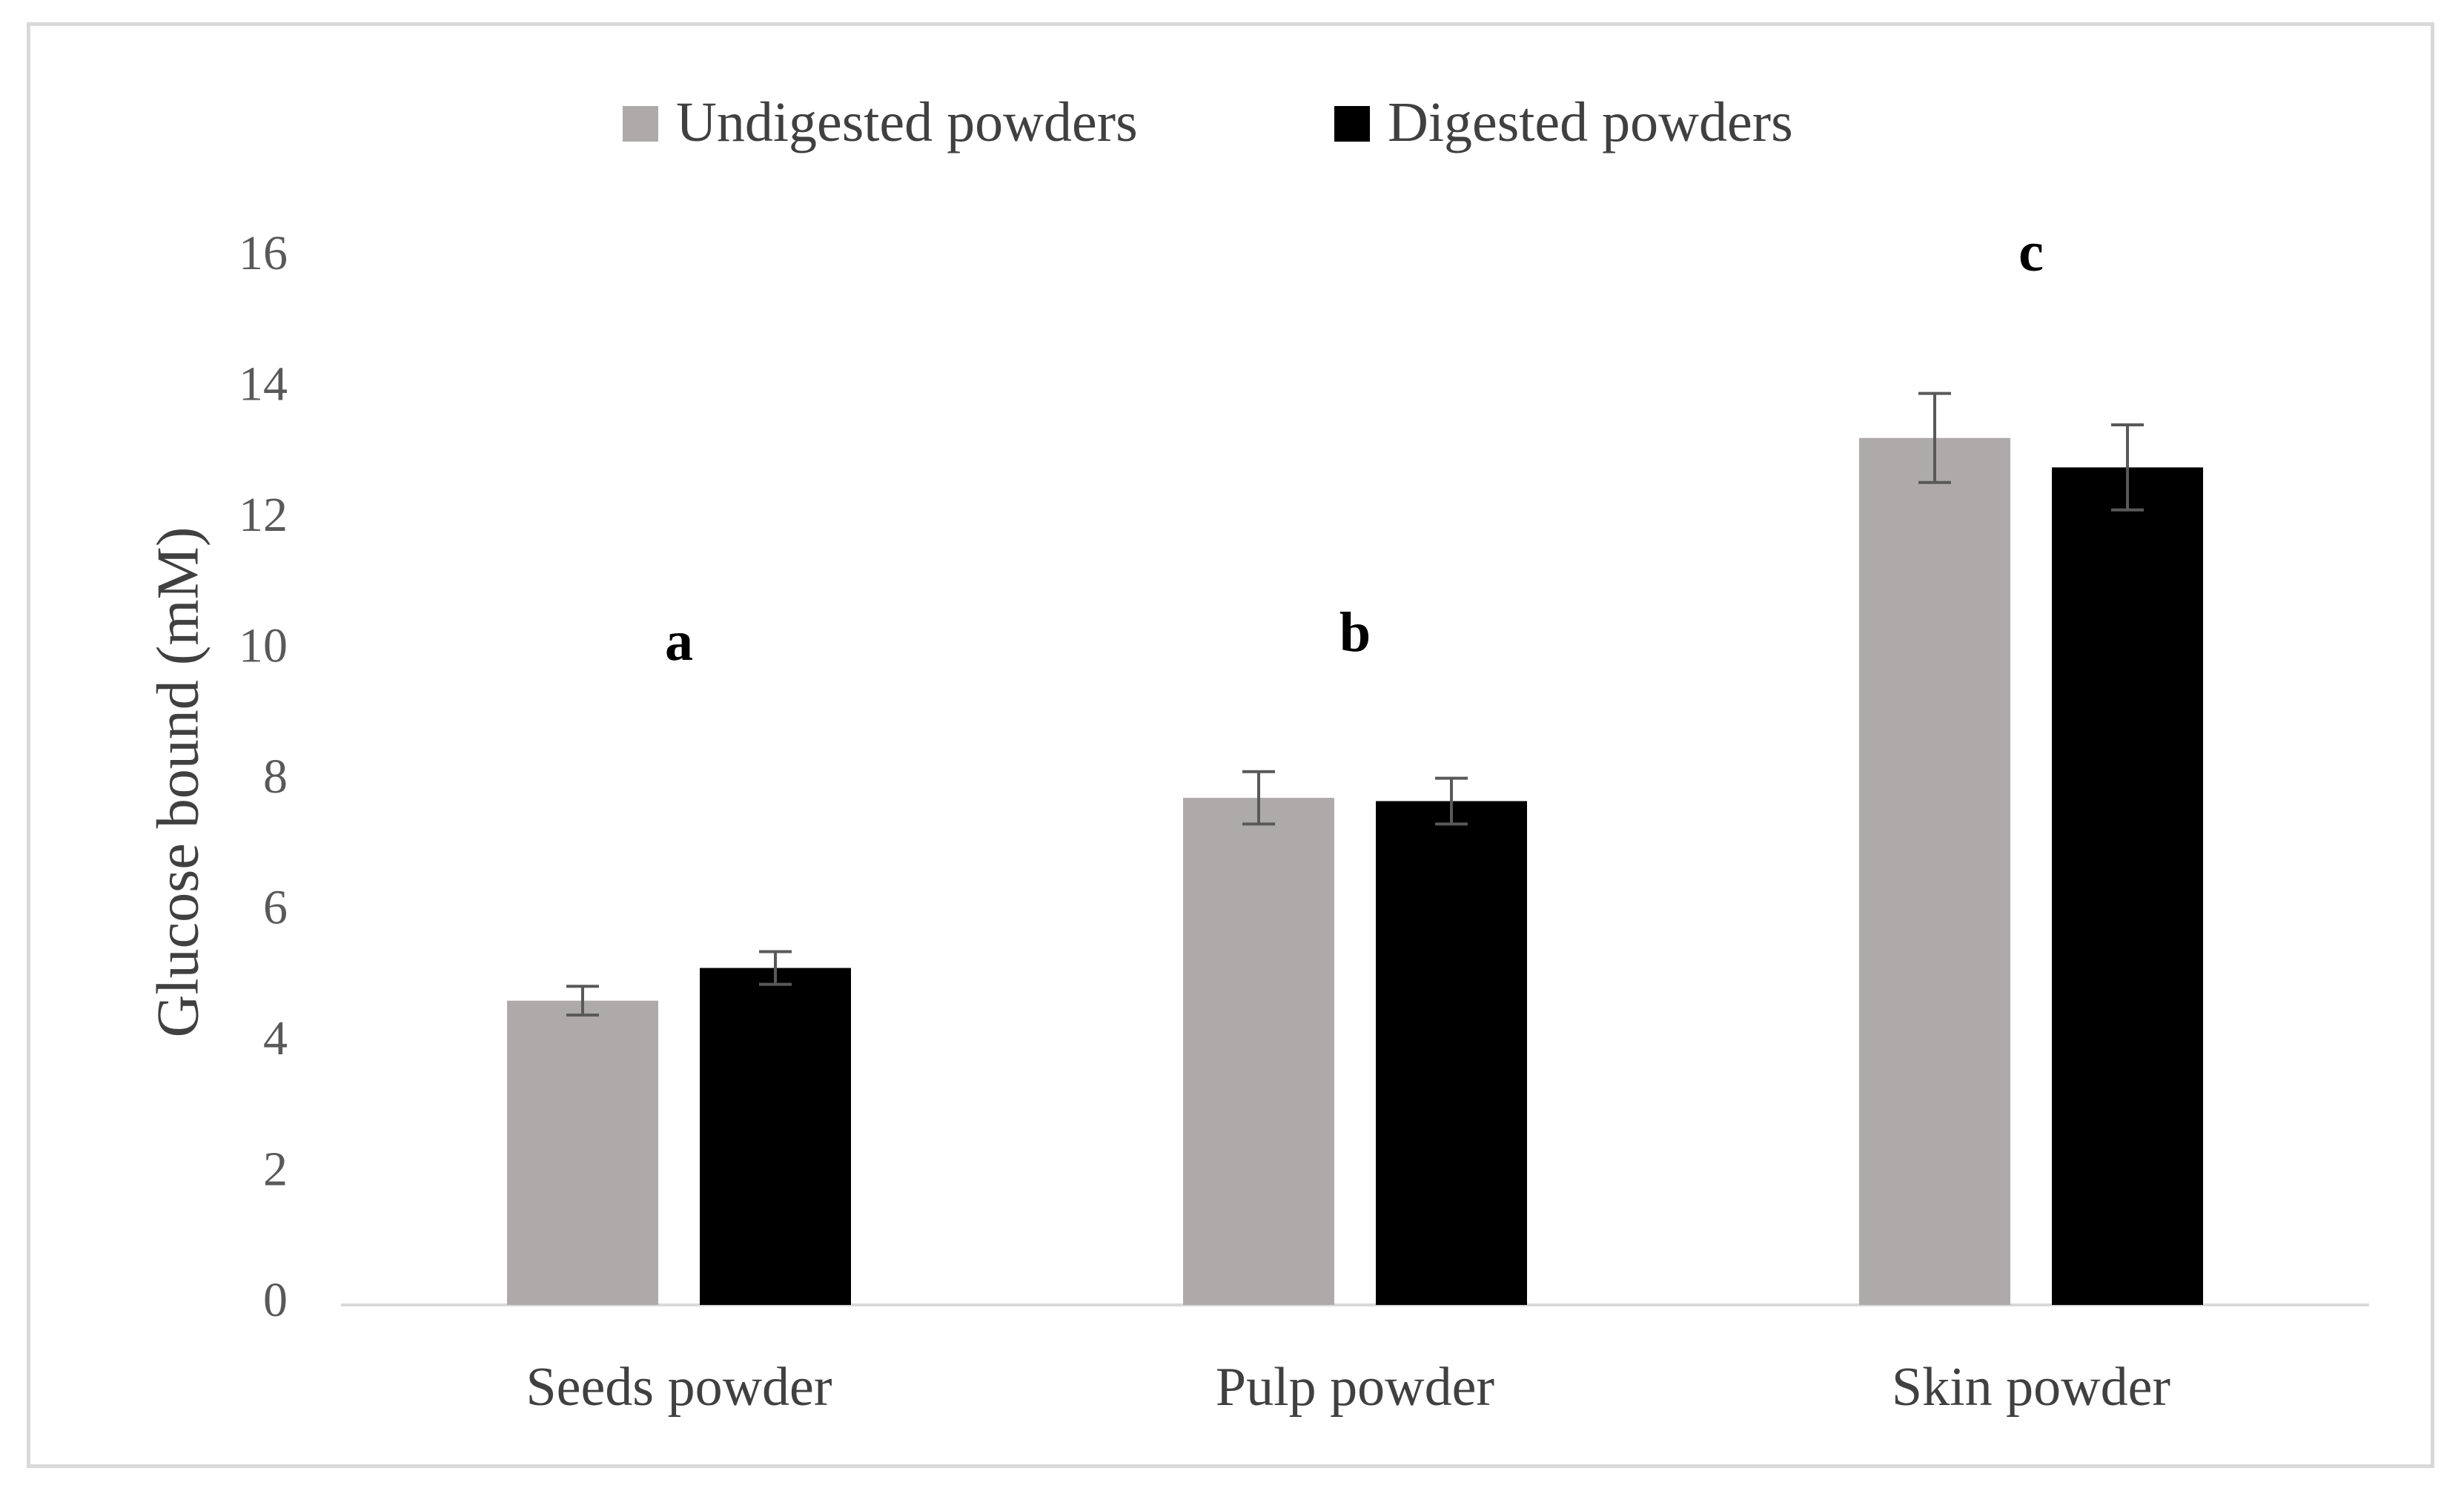  Describe the element at coordinates (679, 1387) in the screenshot. I see `category-label: Seeds powder` at that location.